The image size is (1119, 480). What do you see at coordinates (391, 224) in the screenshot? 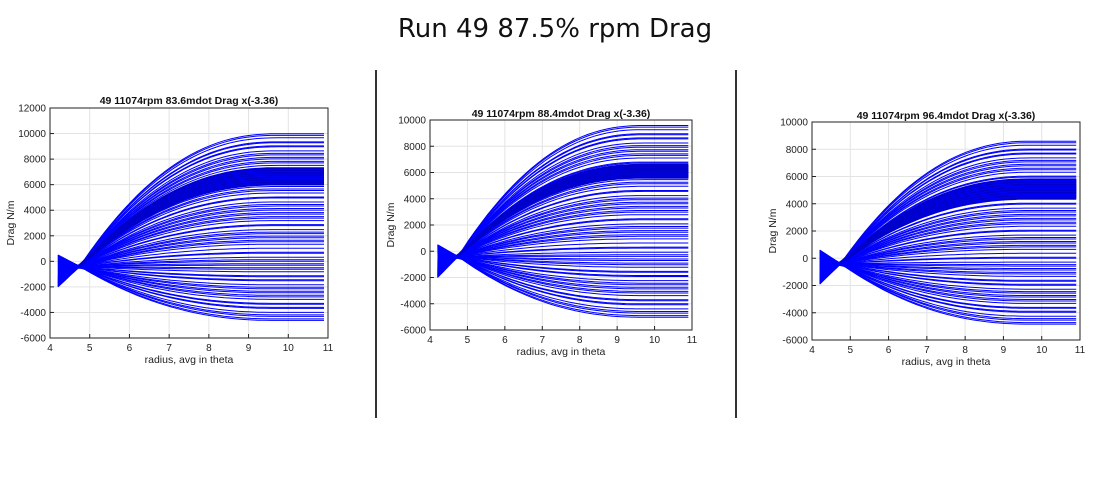
I see `y-axis-label: Drag N/m` at bounding box center [391, 224].